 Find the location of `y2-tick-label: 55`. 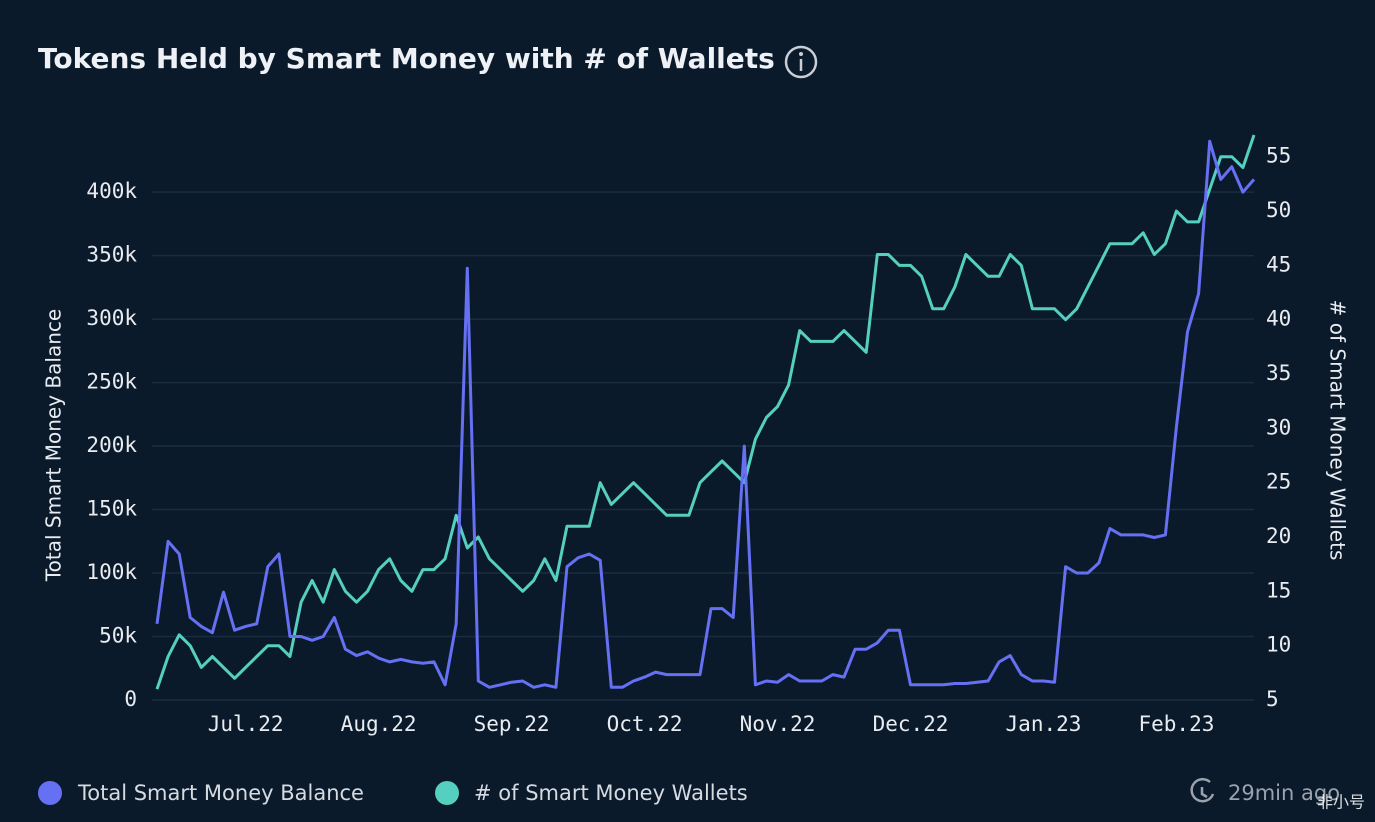

y2-tick-label: 55 is located at coordinates (1278, 156).